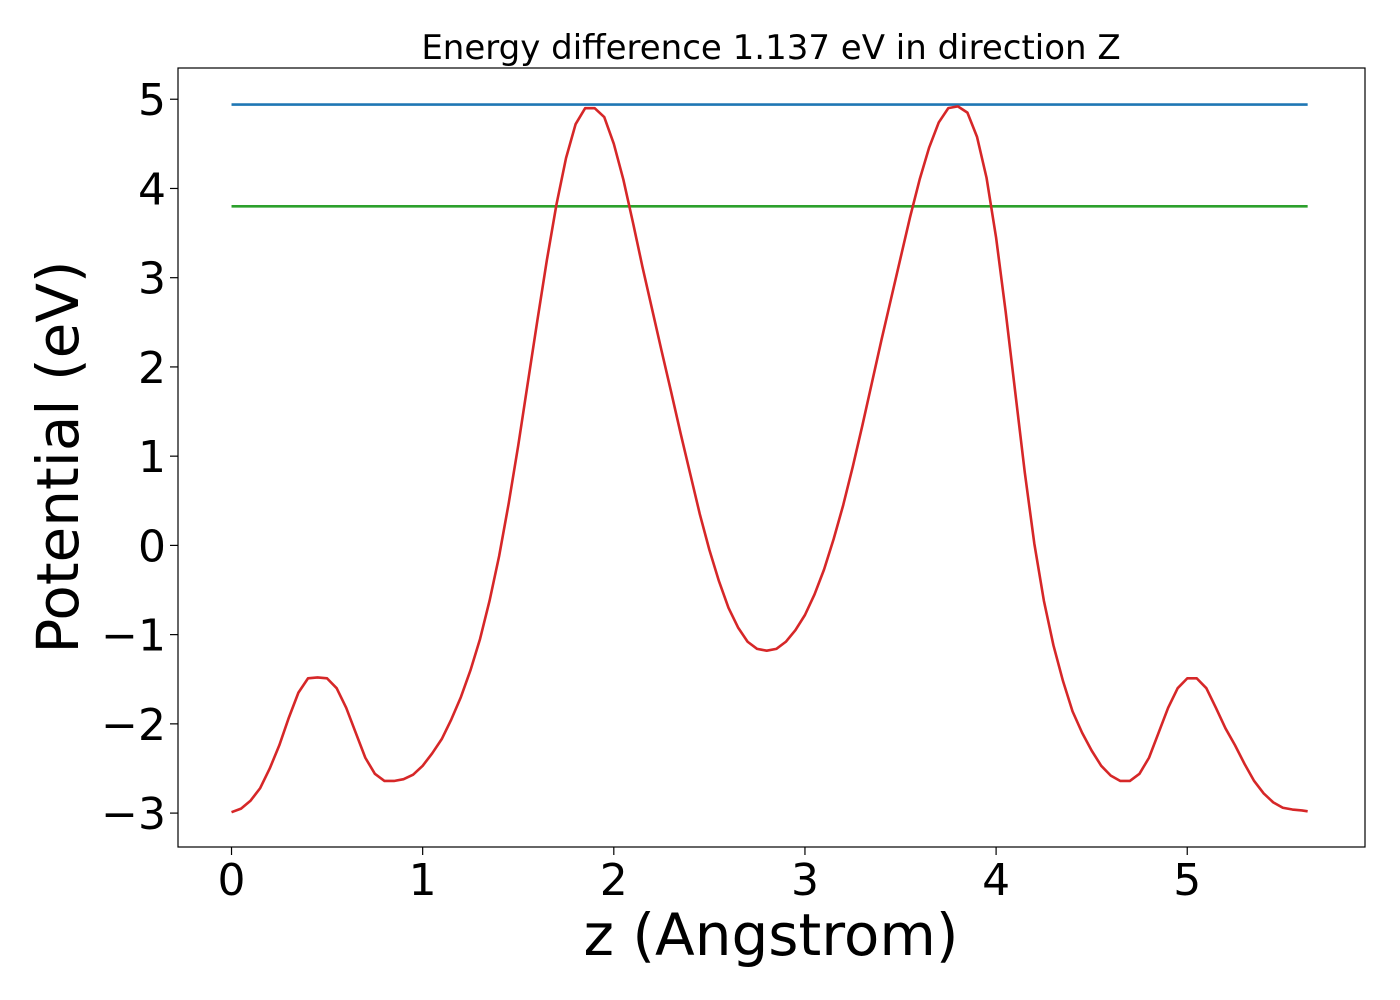 This screenshot has width=1400, height=1000. What do you see at coordinates (614, 880) in the screenshot?
I see `x-tick-label: 2` at bounding box center [614, 880].